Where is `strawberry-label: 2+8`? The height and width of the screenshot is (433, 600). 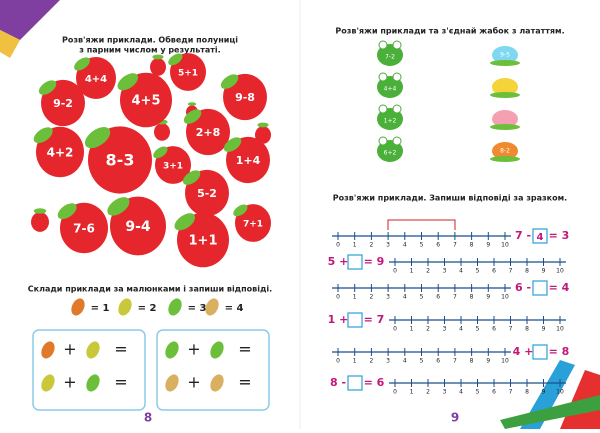
strawberry-label: 2+8 is located at coordinates (208, 132).